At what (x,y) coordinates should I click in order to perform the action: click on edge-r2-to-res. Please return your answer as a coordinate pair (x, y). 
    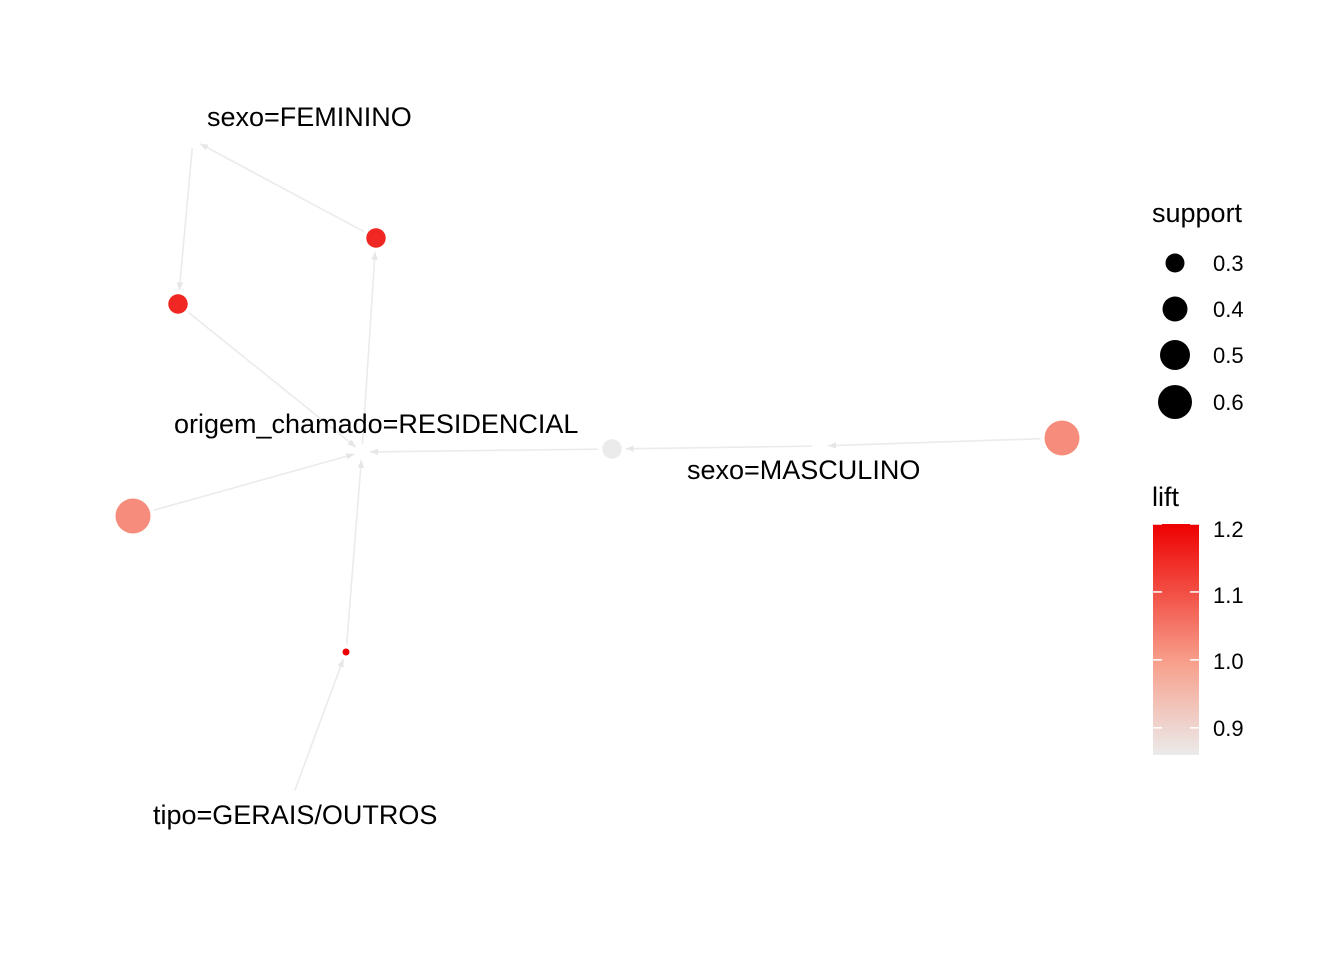
    Looking at the image, I should click on (272, 379).